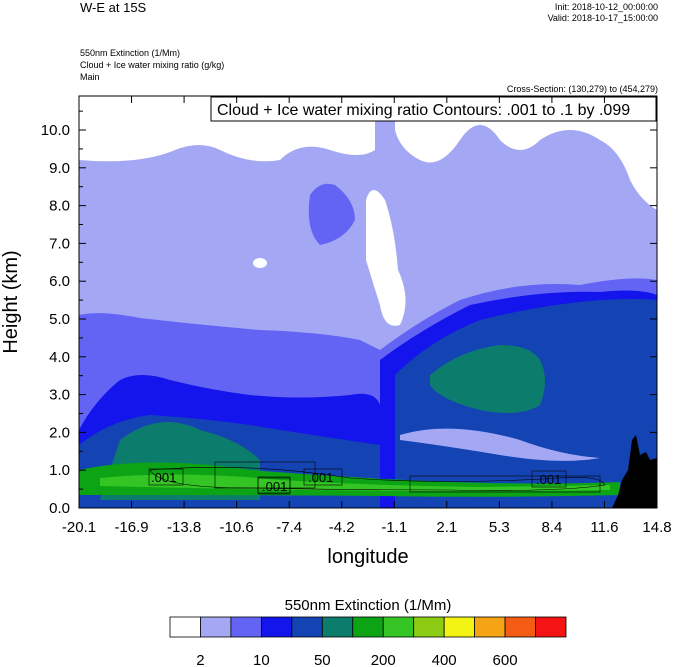 The image size is (674, 667). What do you see at coordinates (656, 527) in the screenshot?
I see `x-tick-label: 14.8` at bounding box center [656, 527].